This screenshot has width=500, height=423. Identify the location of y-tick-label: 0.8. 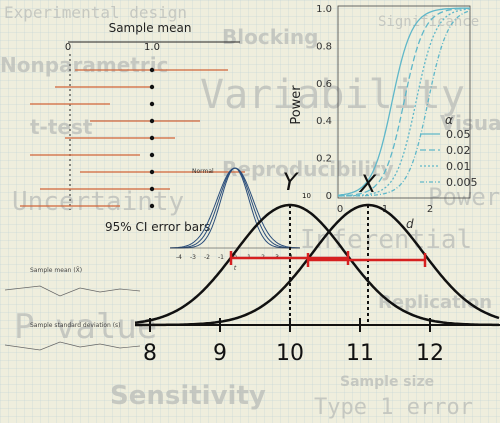
(324, 46).